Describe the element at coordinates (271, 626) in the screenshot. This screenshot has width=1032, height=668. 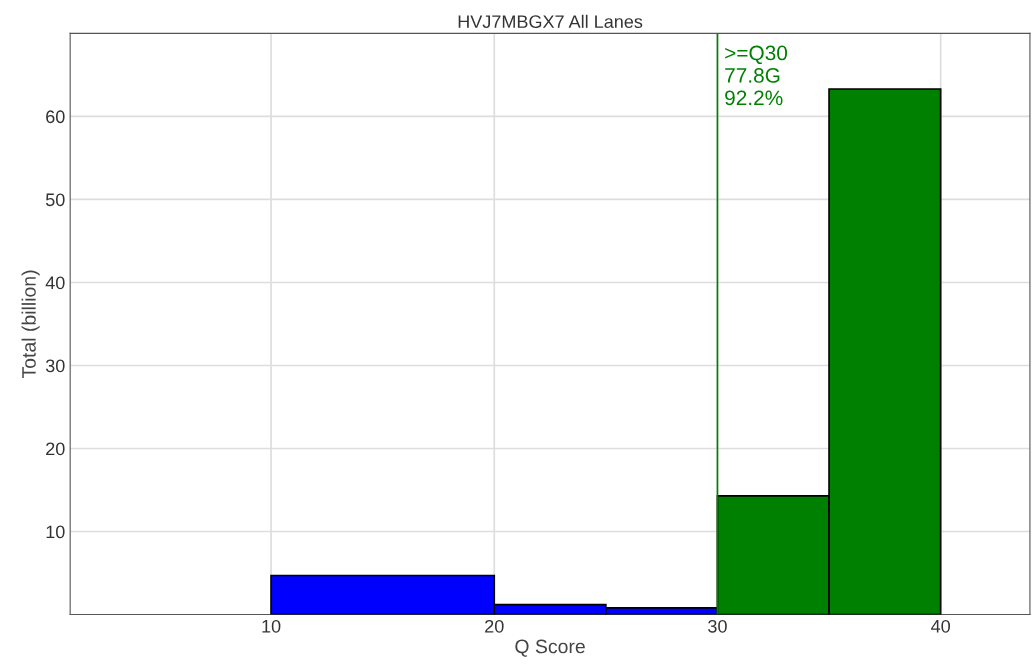
I see `x-tick-label: 10` at that location.